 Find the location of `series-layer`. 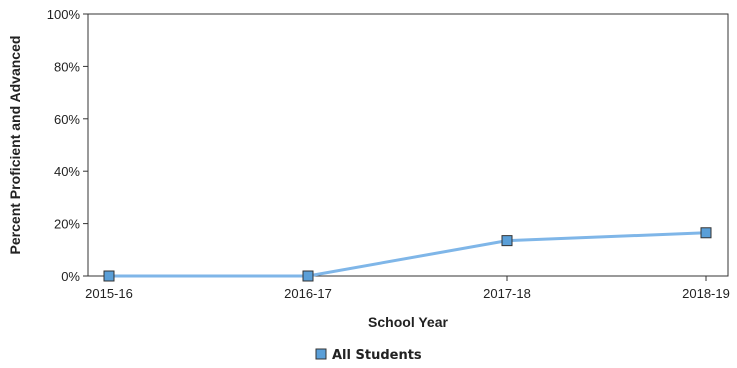

series-layer is located at coordinates (407, 254).